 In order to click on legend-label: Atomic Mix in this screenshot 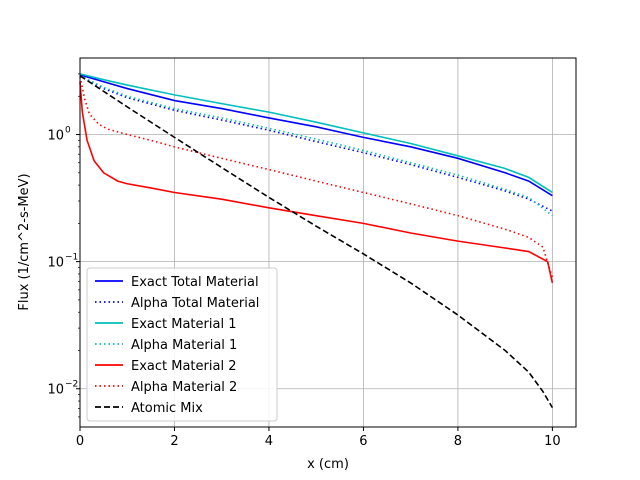, I will do `click(167, 408)`.